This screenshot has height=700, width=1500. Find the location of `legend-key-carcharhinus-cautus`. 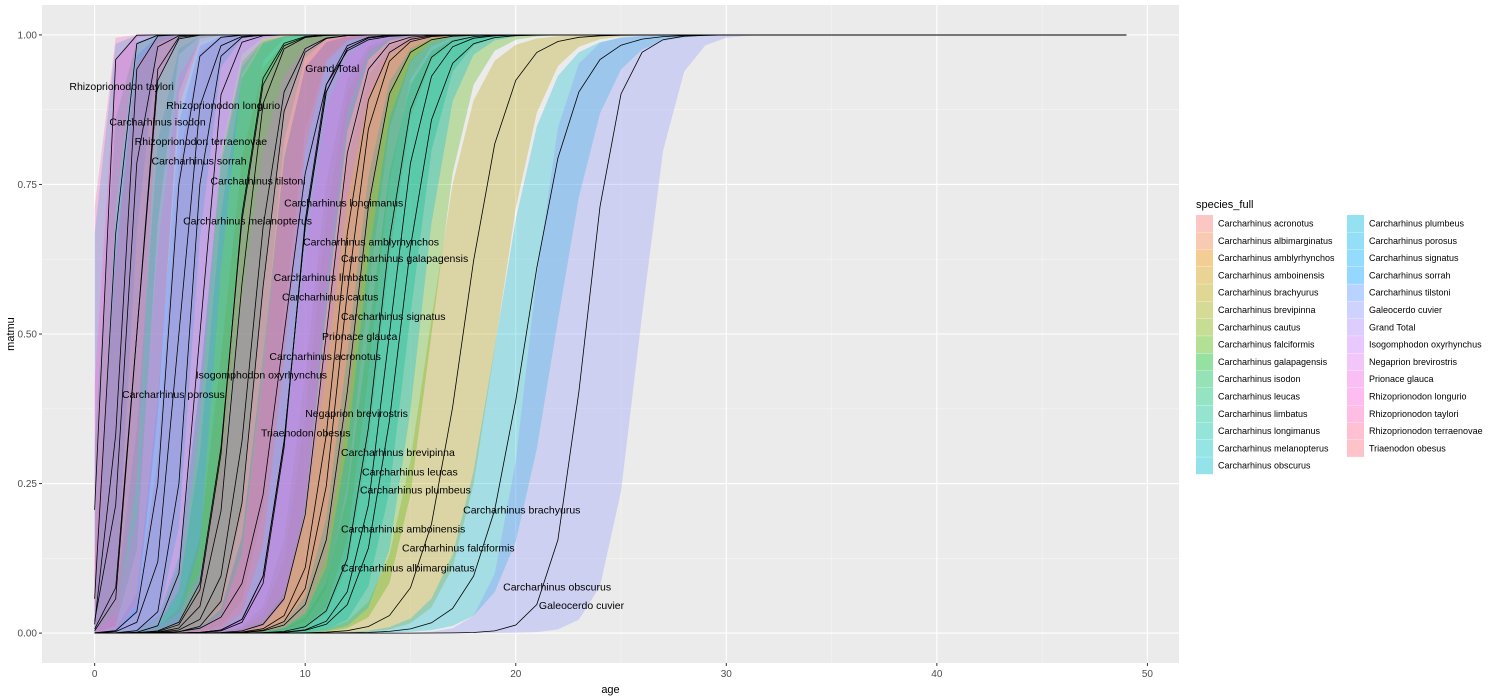

legend-key-carcharhinus-cautus is located at coordinates (1204, 327).